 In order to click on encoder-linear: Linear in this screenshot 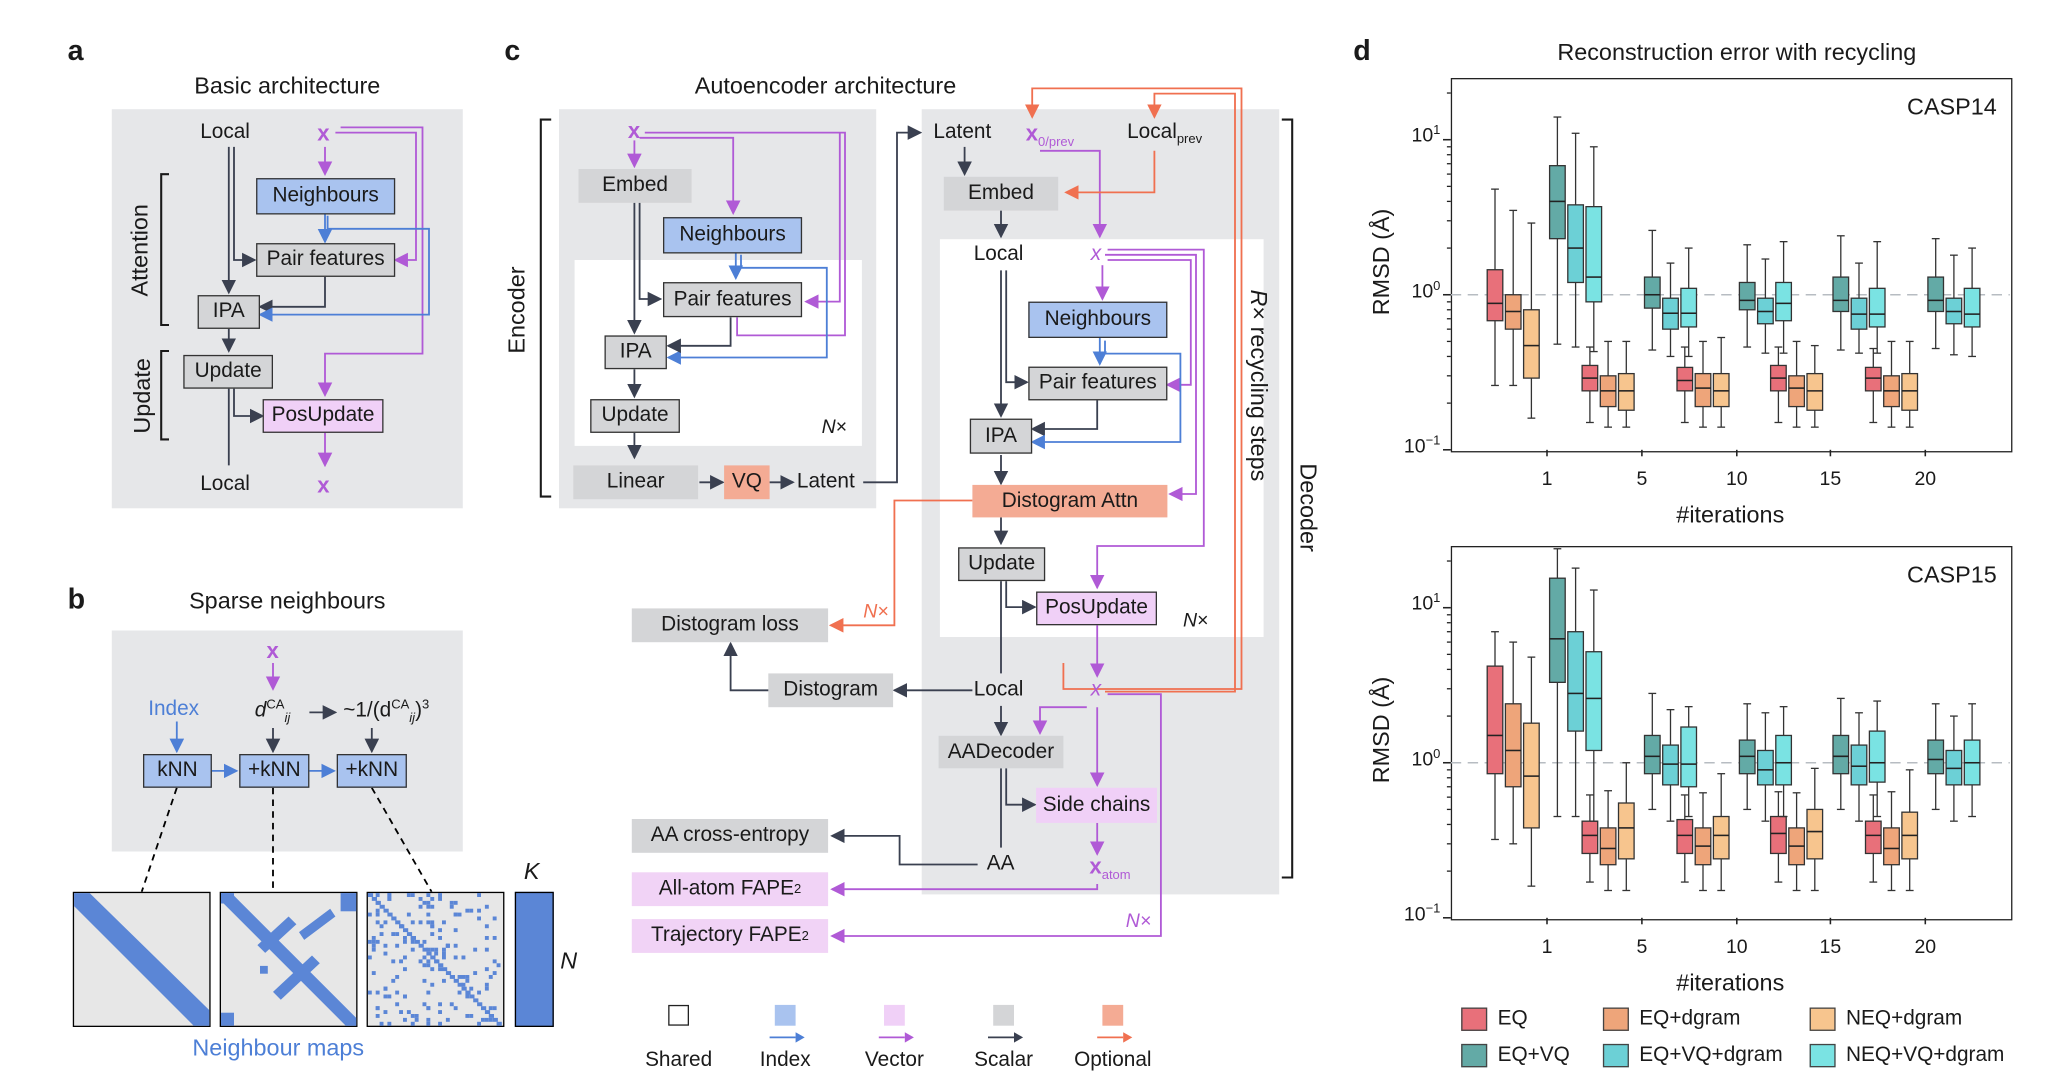, I will do `click(636, 482)`.